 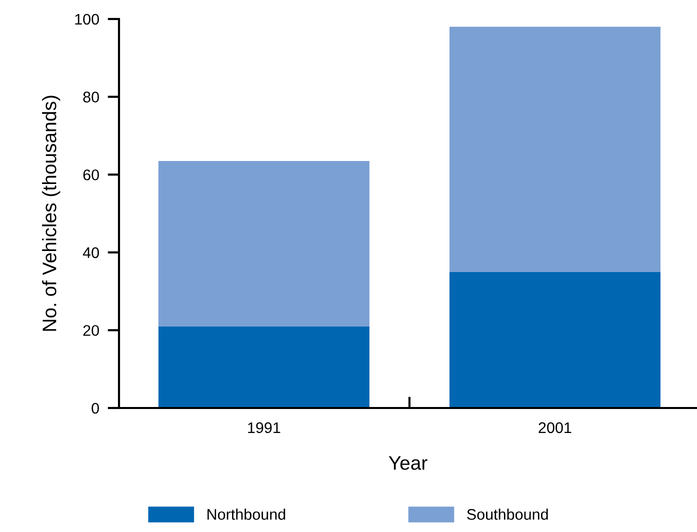 What do you see at coordinates (247, 514) in the screenshot?
I see `legend-label: Northbound` at bounding box center [247, 514].